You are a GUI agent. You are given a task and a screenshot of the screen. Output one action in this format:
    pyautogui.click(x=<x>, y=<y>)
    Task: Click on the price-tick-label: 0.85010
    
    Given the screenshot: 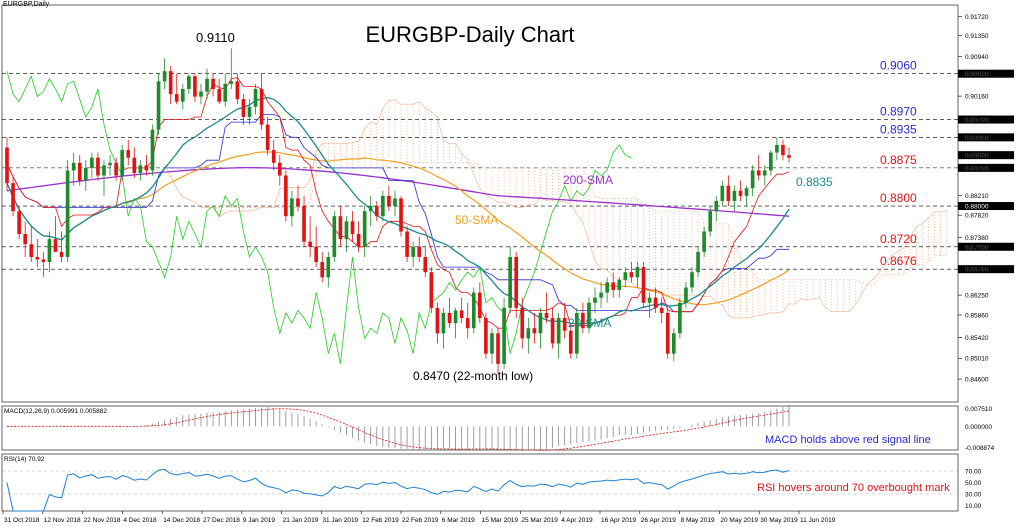 What is the action you would take?
    pyautogui.click(x=977, y=359)
    